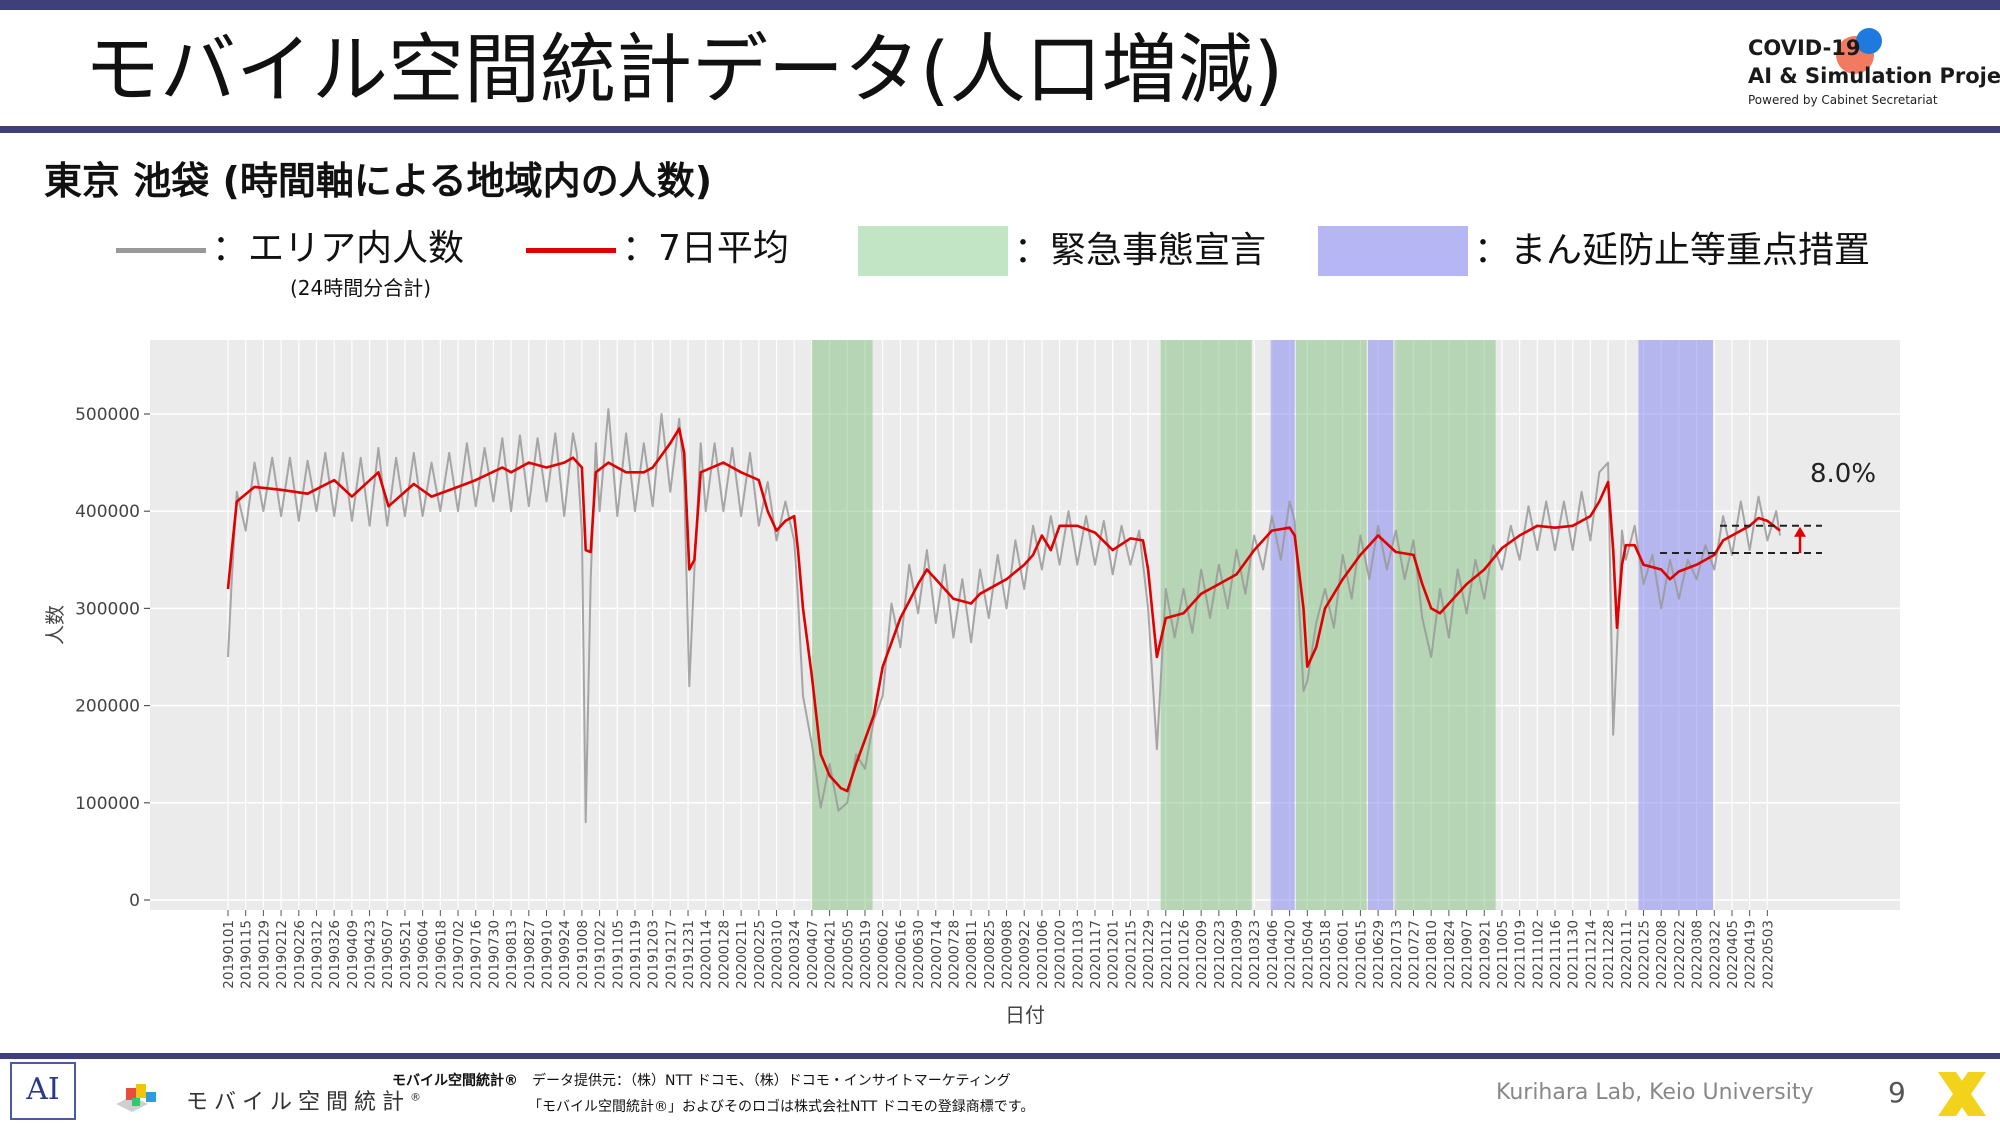 This screenshot has width=2000, height=1125. Describe the element at coordinates (1672, 250) in the screenshot. I see `legend-manen-label: ：まん延防止等重点措置` at that location.